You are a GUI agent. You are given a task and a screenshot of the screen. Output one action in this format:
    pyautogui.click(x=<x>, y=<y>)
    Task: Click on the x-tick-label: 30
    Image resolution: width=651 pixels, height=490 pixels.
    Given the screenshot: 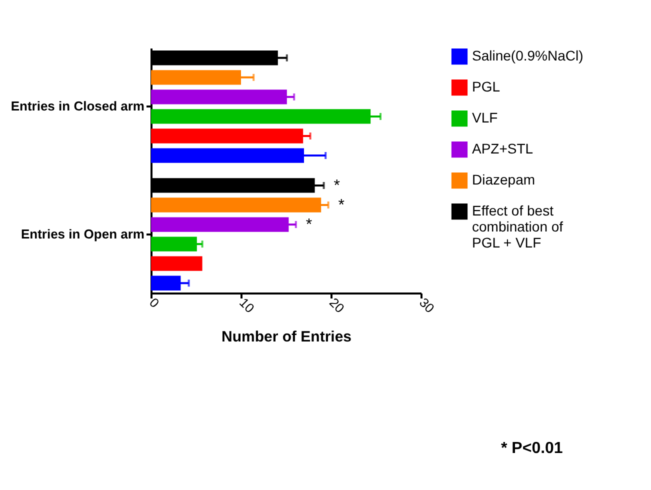 What is the action you would take?
    pyautogui.click(x=427, y=305)
    